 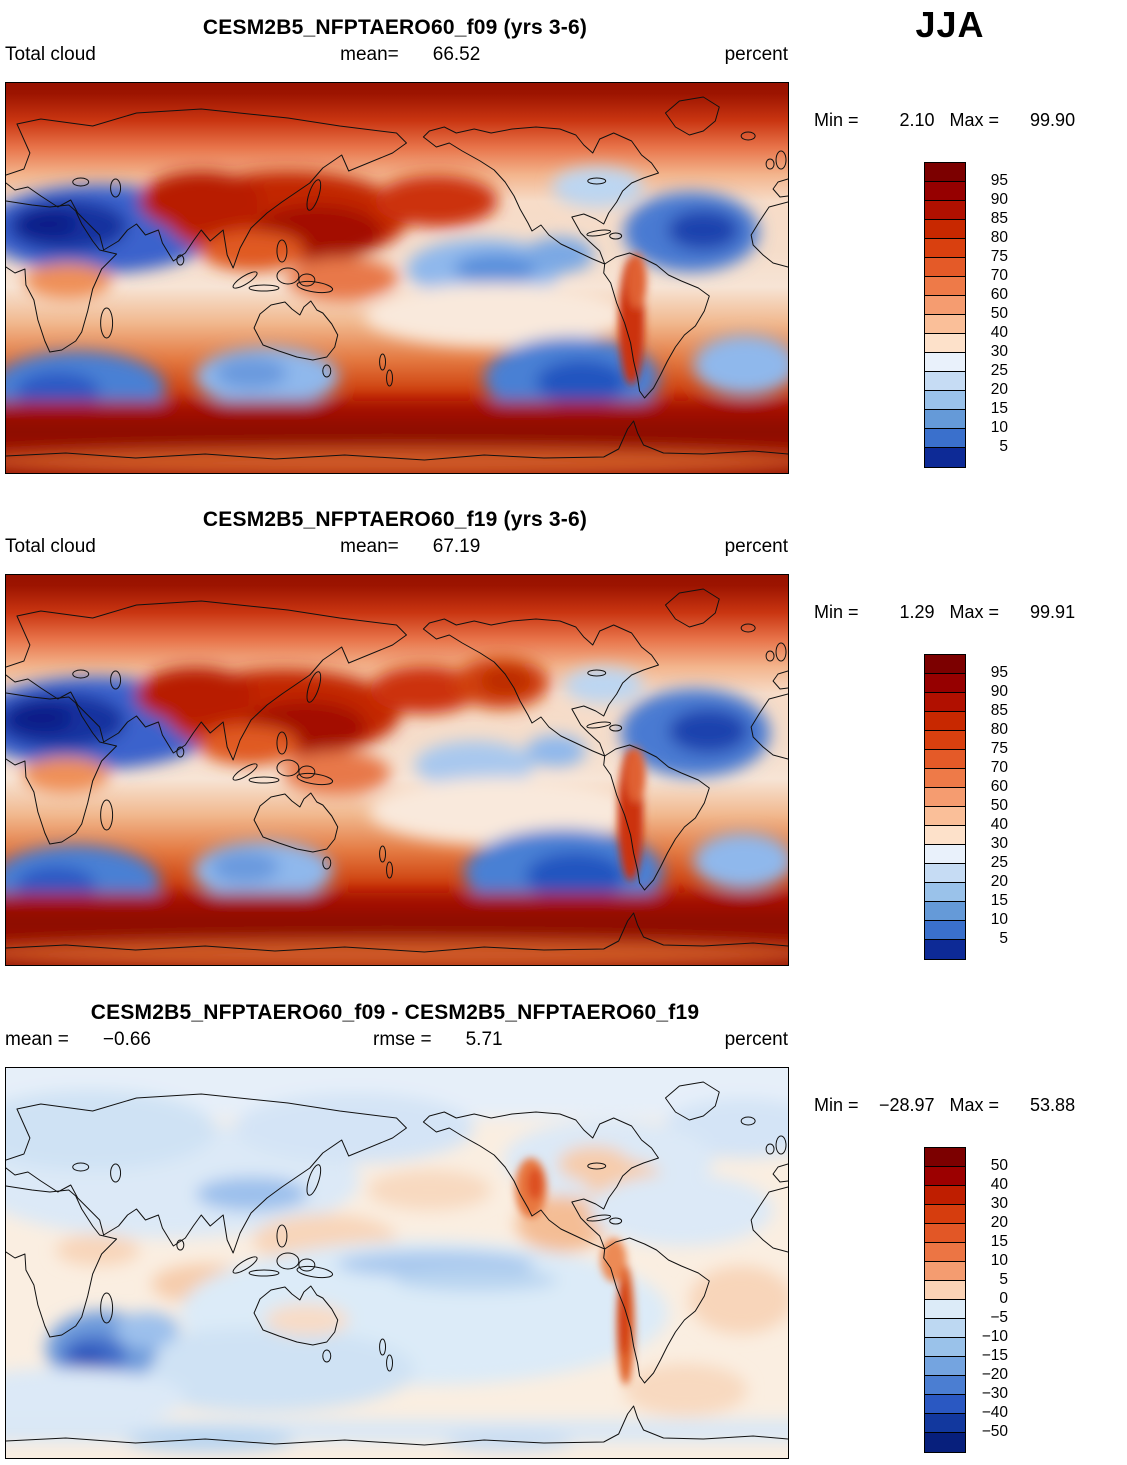 I want to click on colorbar, so click(x=945, y=1300).